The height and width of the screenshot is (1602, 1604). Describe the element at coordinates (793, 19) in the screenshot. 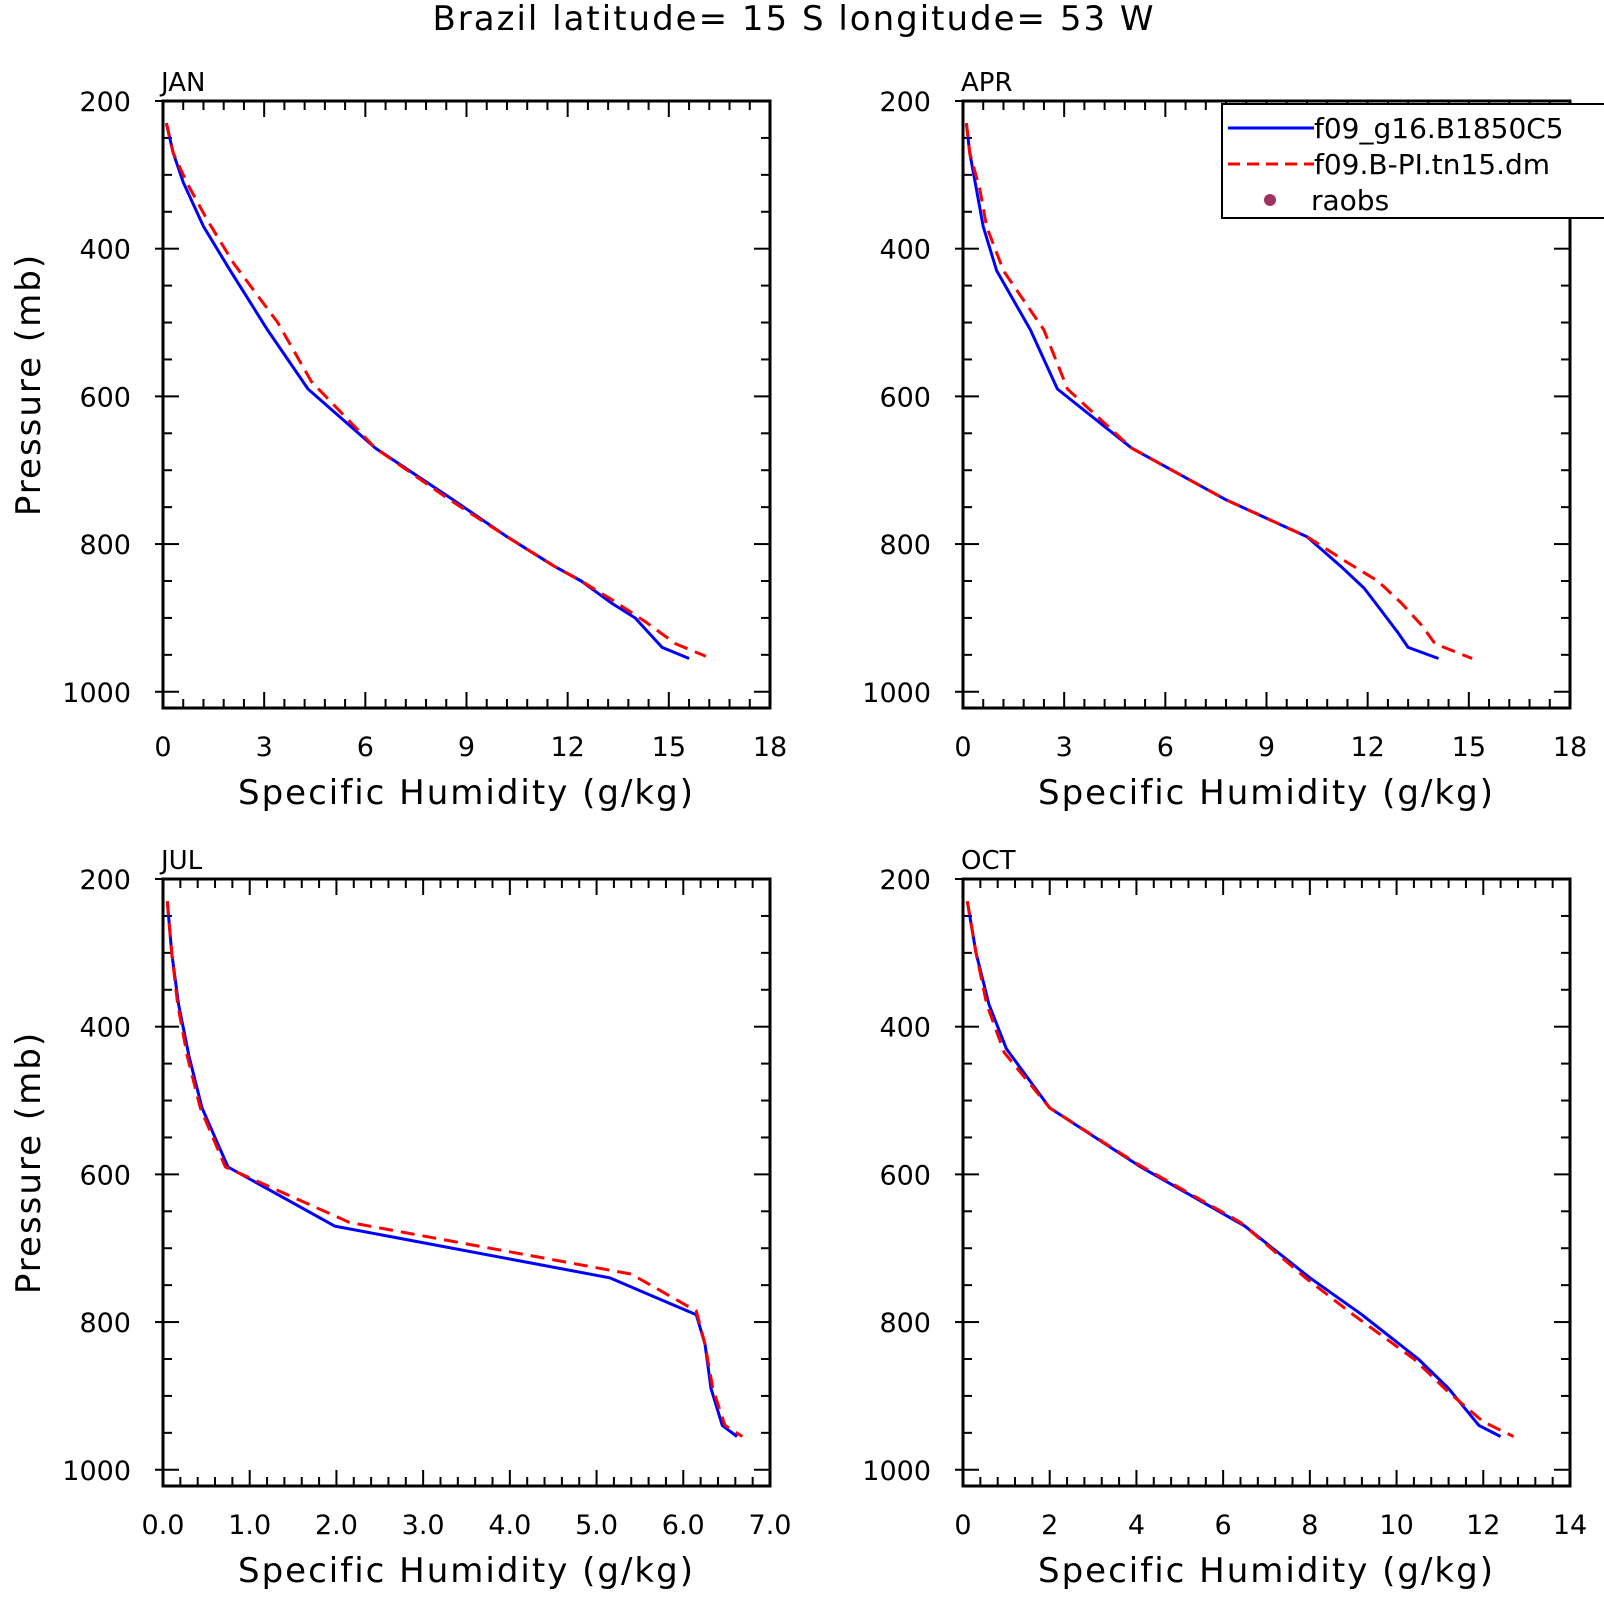

I see `figure-title: Brazil latitude= 15 S longitude= 53 W` at that location.